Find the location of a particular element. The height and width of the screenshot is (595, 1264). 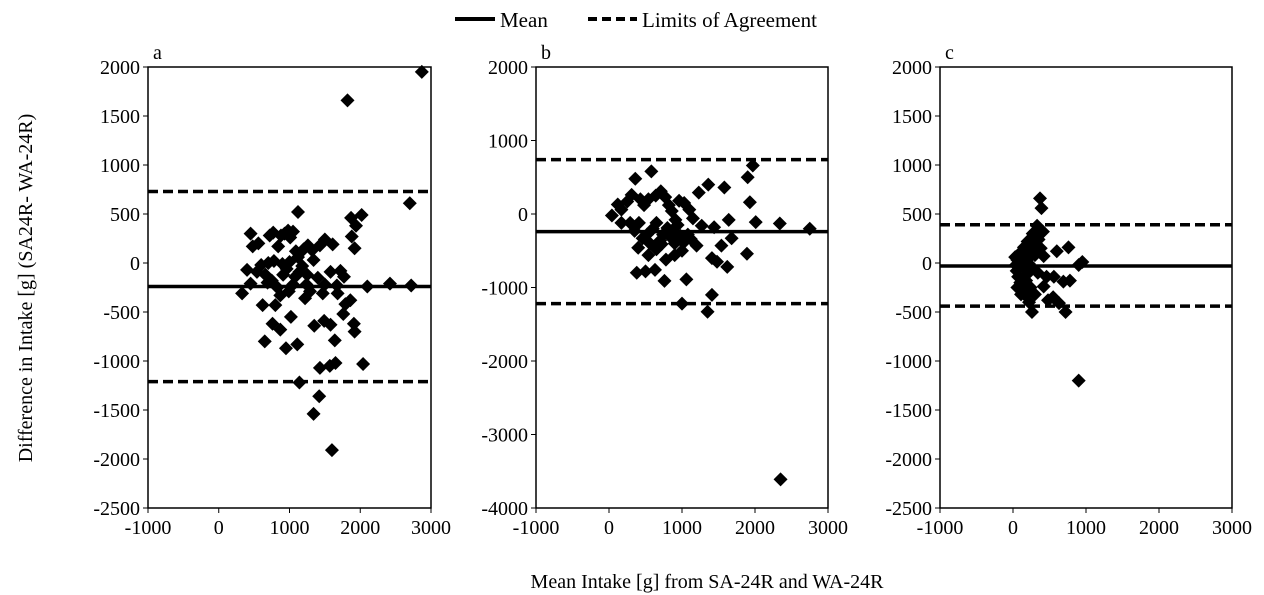

legend-mean-label: Mean is located at coordinates (524, 20).